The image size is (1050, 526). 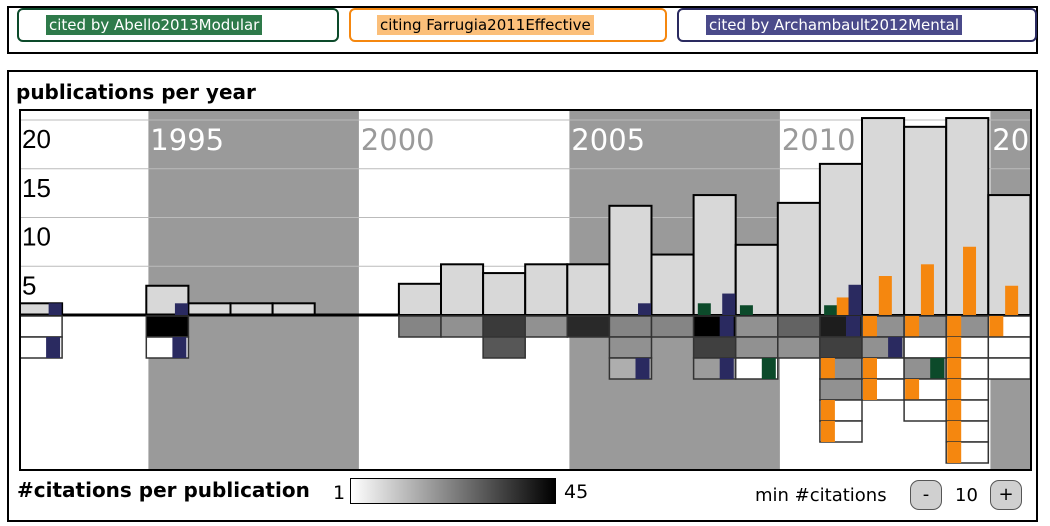 What do you see at coordinates (485, 25) in the screenshot?
I see `filter-label: citing Farrugia2011Effective` at bounding box center [485, 25].